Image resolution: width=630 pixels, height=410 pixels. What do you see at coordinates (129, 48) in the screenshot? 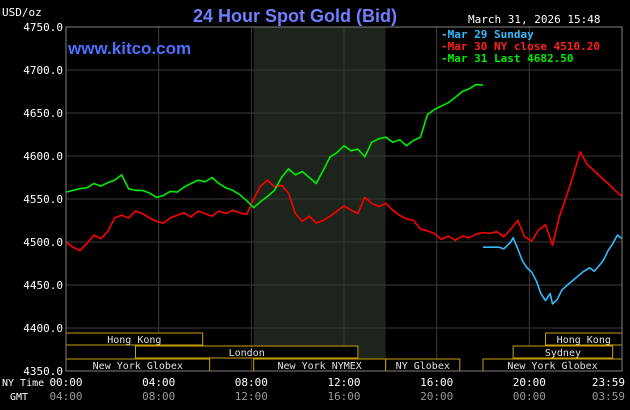
I see `watermark-logo: www.kitco.com` at bounding box center [129, 48].